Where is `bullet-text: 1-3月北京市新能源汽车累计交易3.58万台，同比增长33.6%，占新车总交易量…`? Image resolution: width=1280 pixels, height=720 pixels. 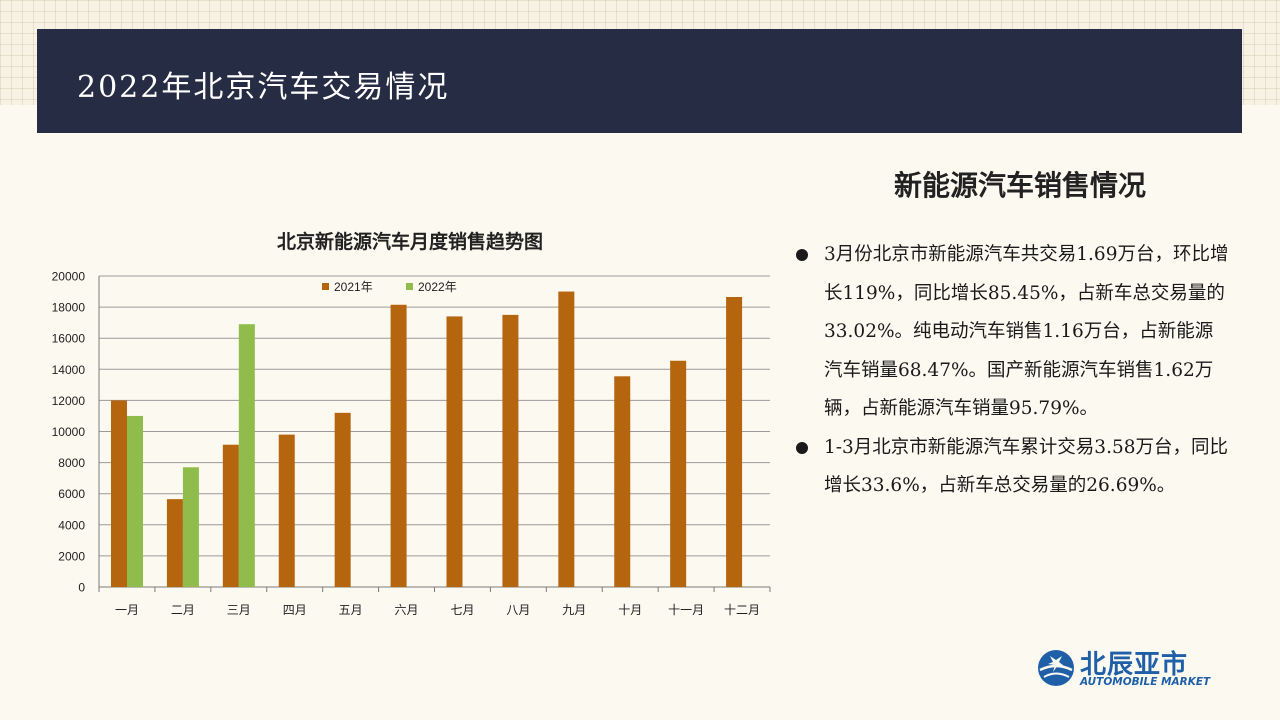
bullet-text: 1-3月北京市新能源汽车累计交易3.58万台，同比增长33.6%，占新车总交易量… is located at coordinates (1026, 466).